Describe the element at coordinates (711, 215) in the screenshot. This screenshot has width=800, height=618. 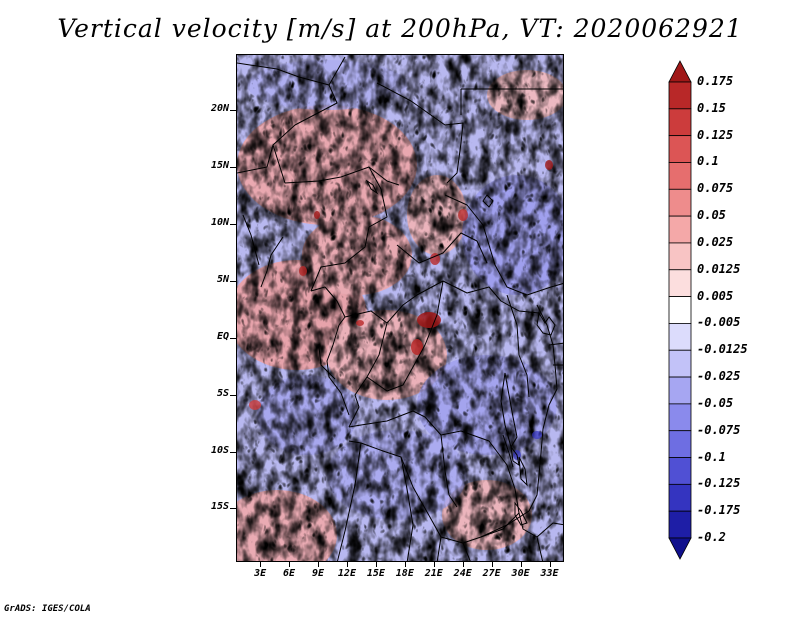
I see `colorbar-label: 0.05` at that location.